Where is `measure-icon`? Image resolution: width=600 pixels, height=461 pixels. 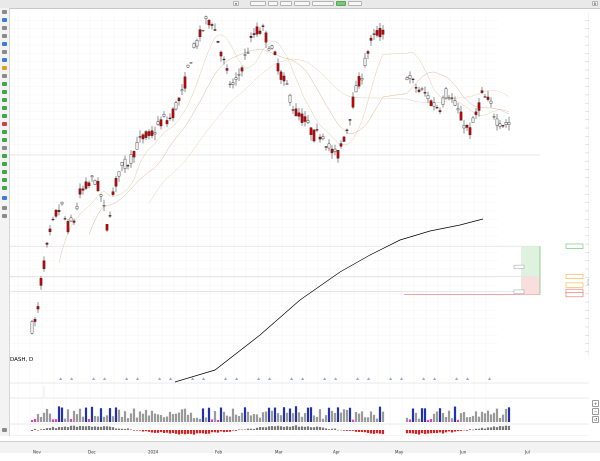 measure-icon is located at coordinates (4, 60).